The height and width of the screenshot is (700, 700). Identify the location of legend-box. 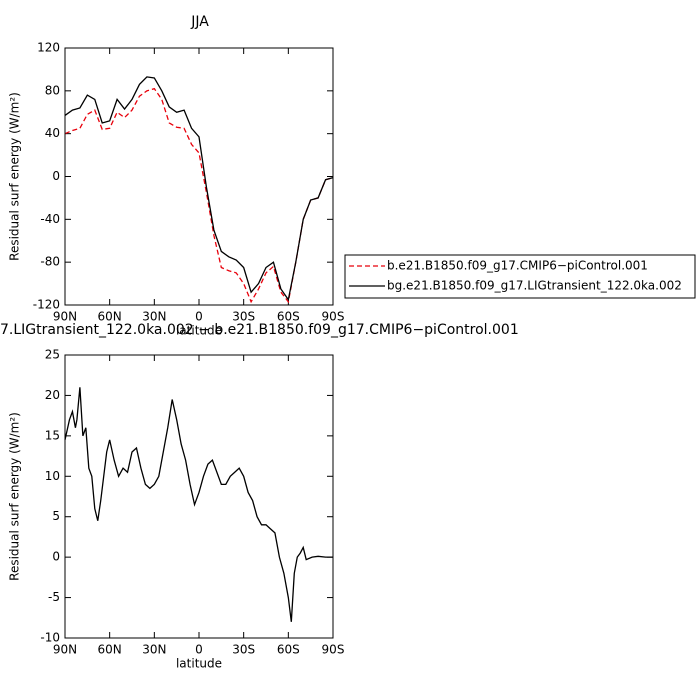
(520, 276).